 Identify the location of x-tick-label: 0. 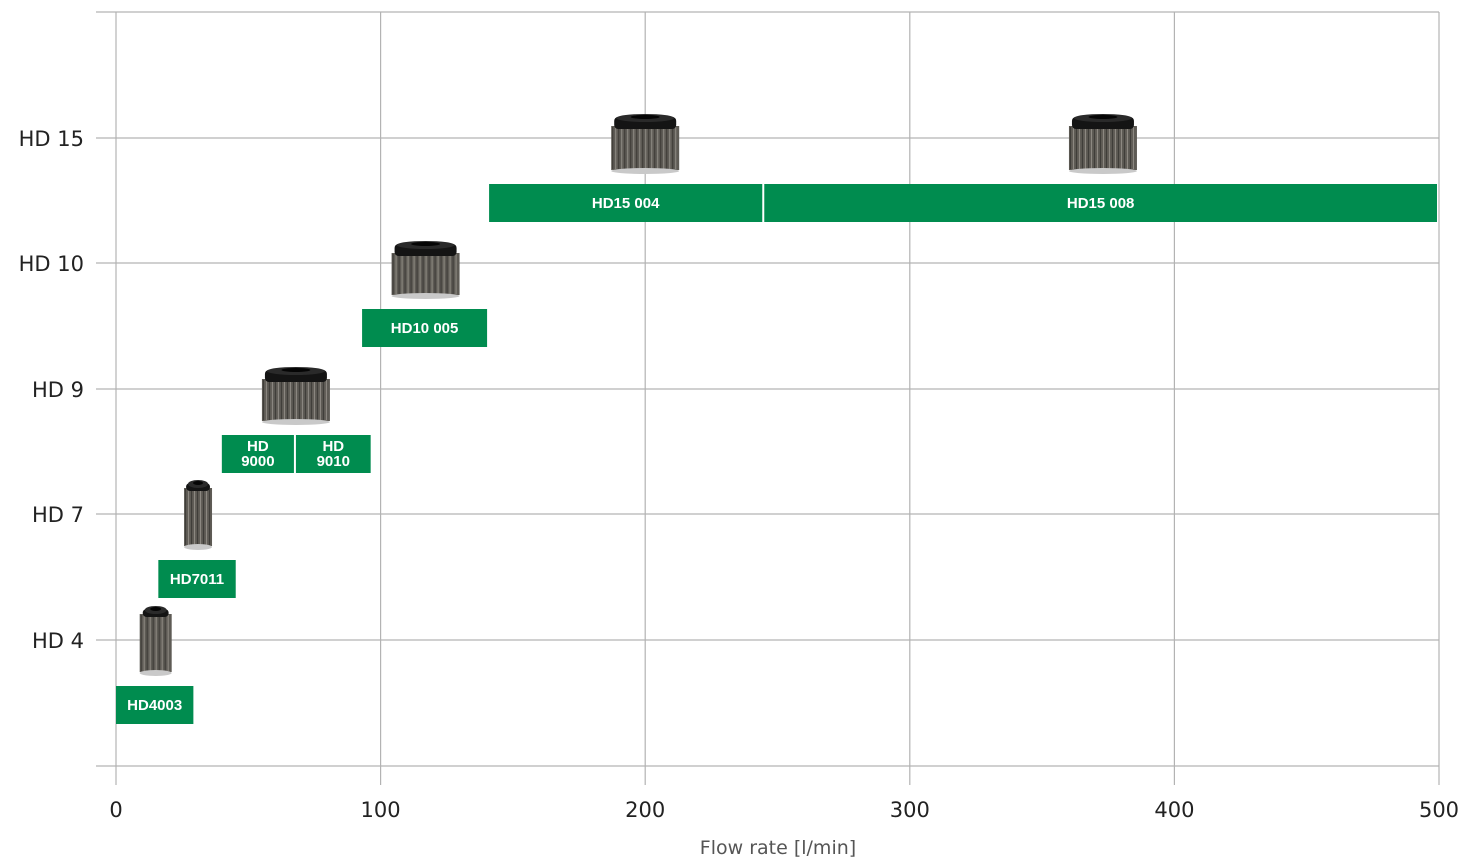
(115, 810).